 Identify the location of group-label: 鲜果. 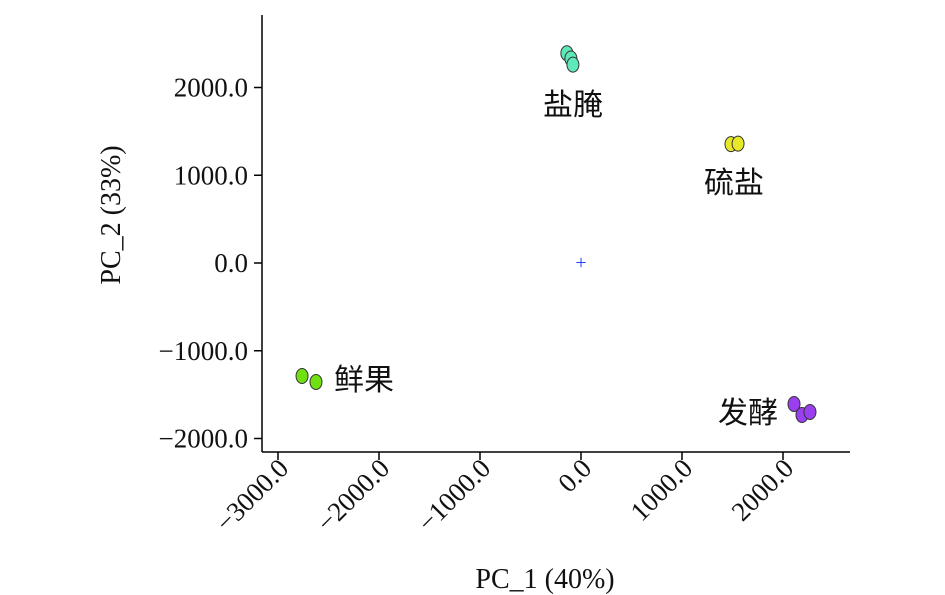
(364, 380).